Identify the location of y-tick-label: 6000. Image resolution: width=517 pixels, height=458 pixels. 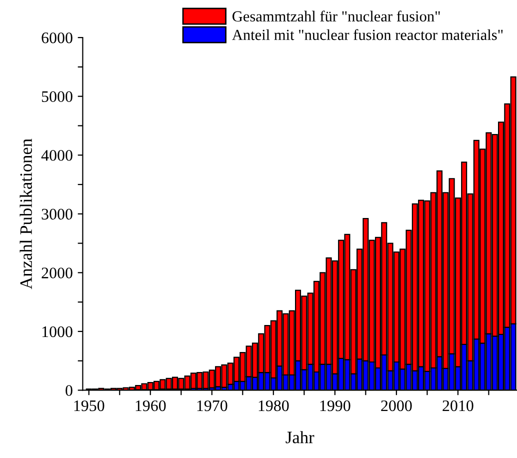
(57, 38).